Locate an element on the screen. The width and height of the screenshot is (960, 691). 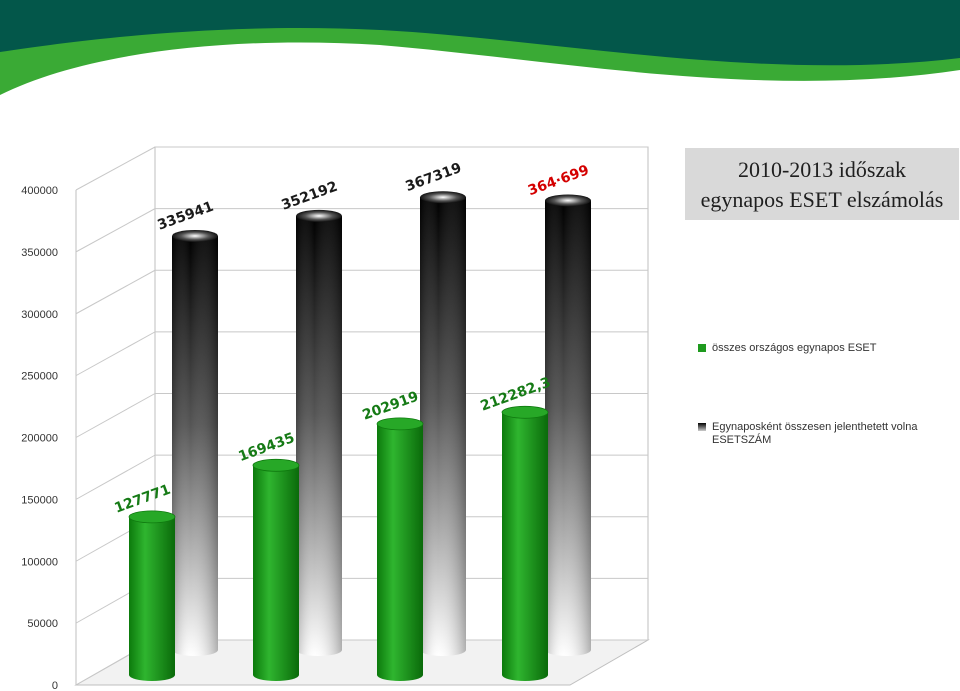
data-label-black: 367319 is located at coordinates (433, 177).